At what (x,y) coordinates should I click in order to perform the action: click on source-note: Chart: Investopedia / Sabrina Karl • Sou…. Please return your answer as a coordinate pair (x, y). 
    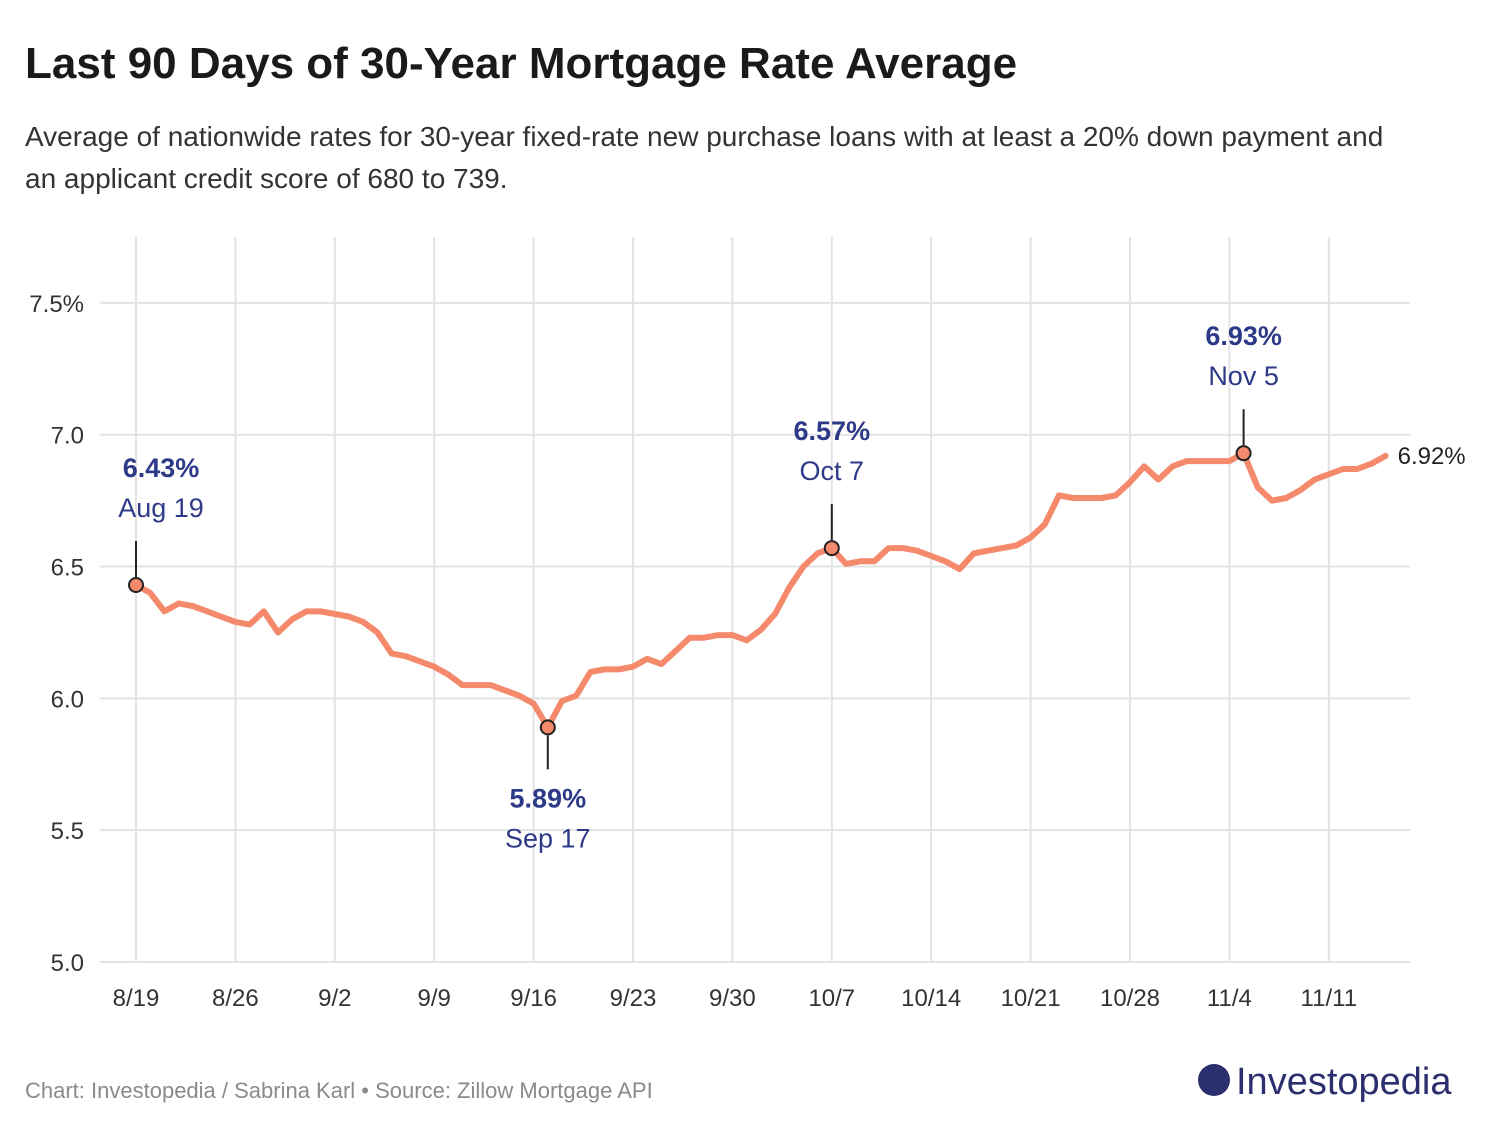
    Looking at the image, I should click on (339, 1090).